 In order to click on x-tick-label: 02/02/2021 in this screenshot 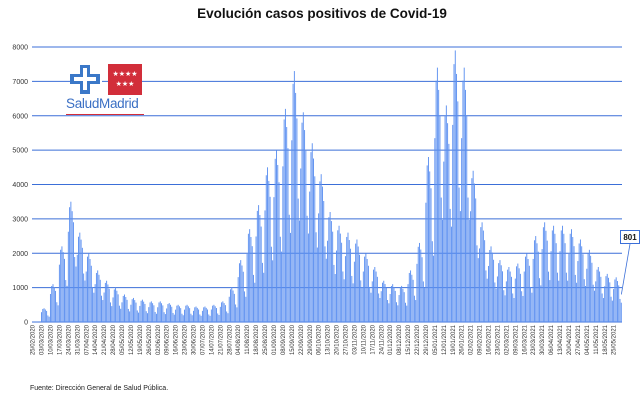, I will do `click(472, 339)`.